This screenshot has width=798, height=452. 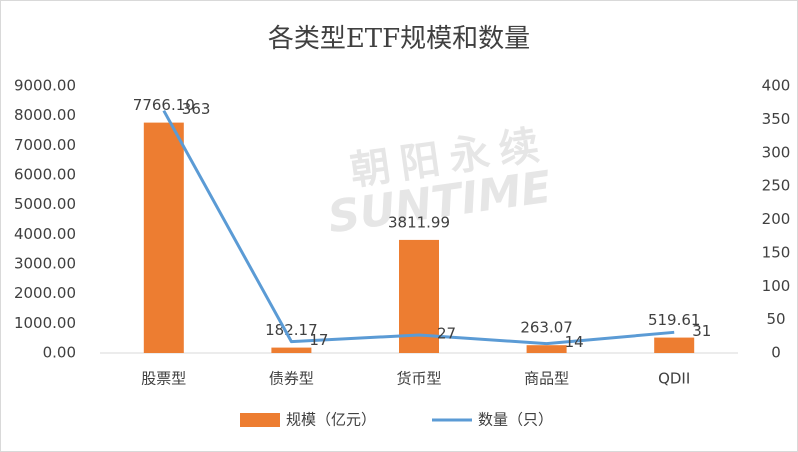 I want to click on y2-tick-label: 0, so click(x=776, y=353).